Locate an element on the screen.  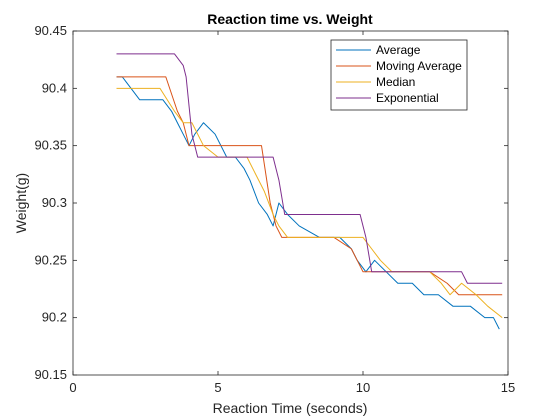
y-tick-label: 90.3 is located at coordinates (54, 202).